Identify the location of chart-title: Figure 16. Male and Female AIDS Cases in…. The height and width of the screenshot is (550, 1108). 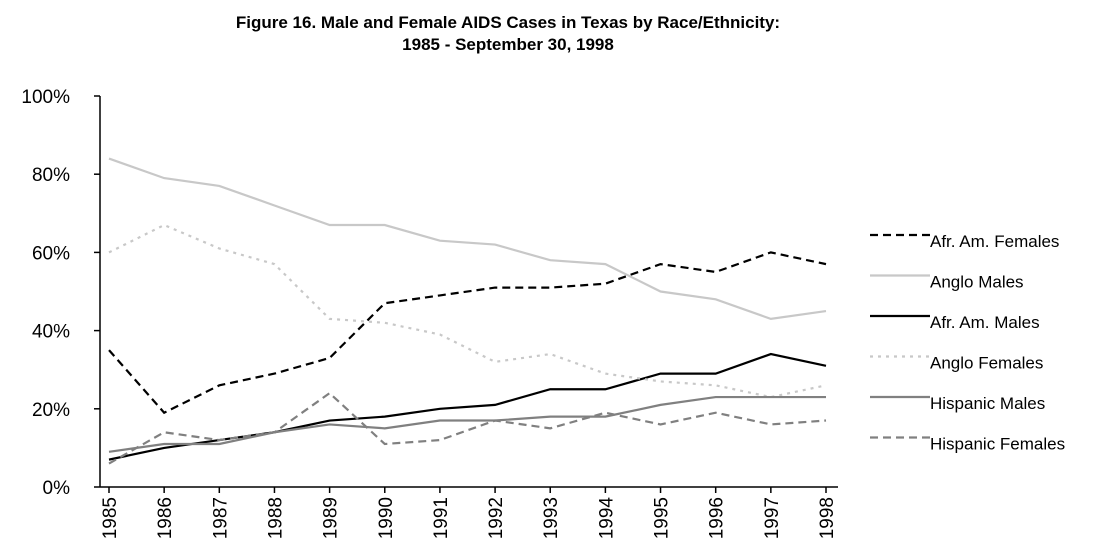
(508, 22).